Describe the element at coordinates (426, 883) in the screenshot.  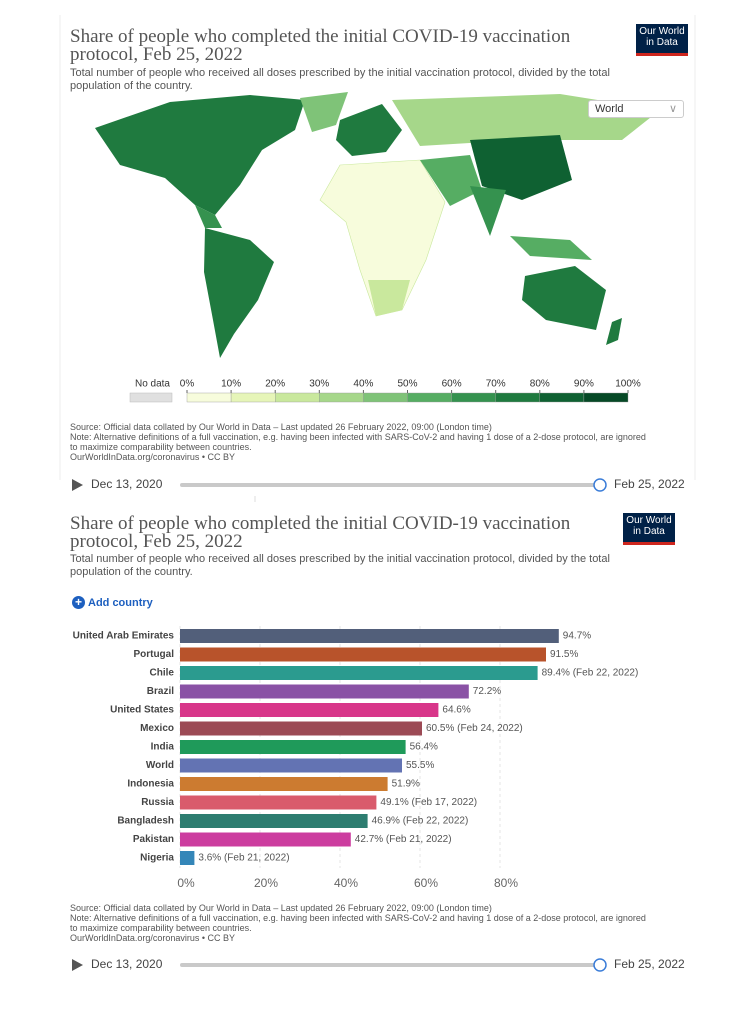
I see `x-tick-label: 60%` at that location.